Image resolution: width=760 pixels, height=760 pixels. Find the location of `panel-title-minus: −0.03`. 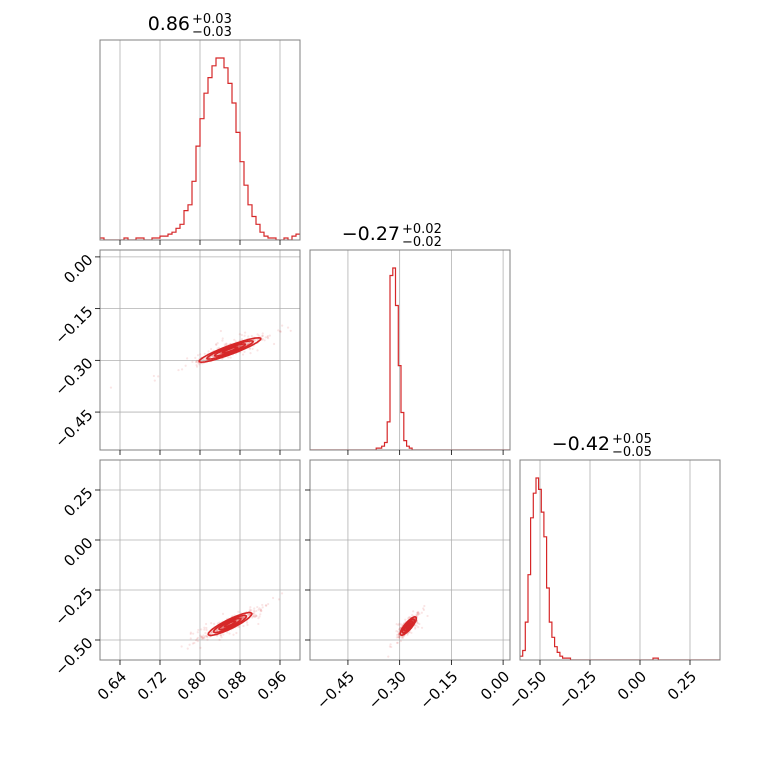

panel-title-minus: −0.03 is located at coordinates (212, 32).